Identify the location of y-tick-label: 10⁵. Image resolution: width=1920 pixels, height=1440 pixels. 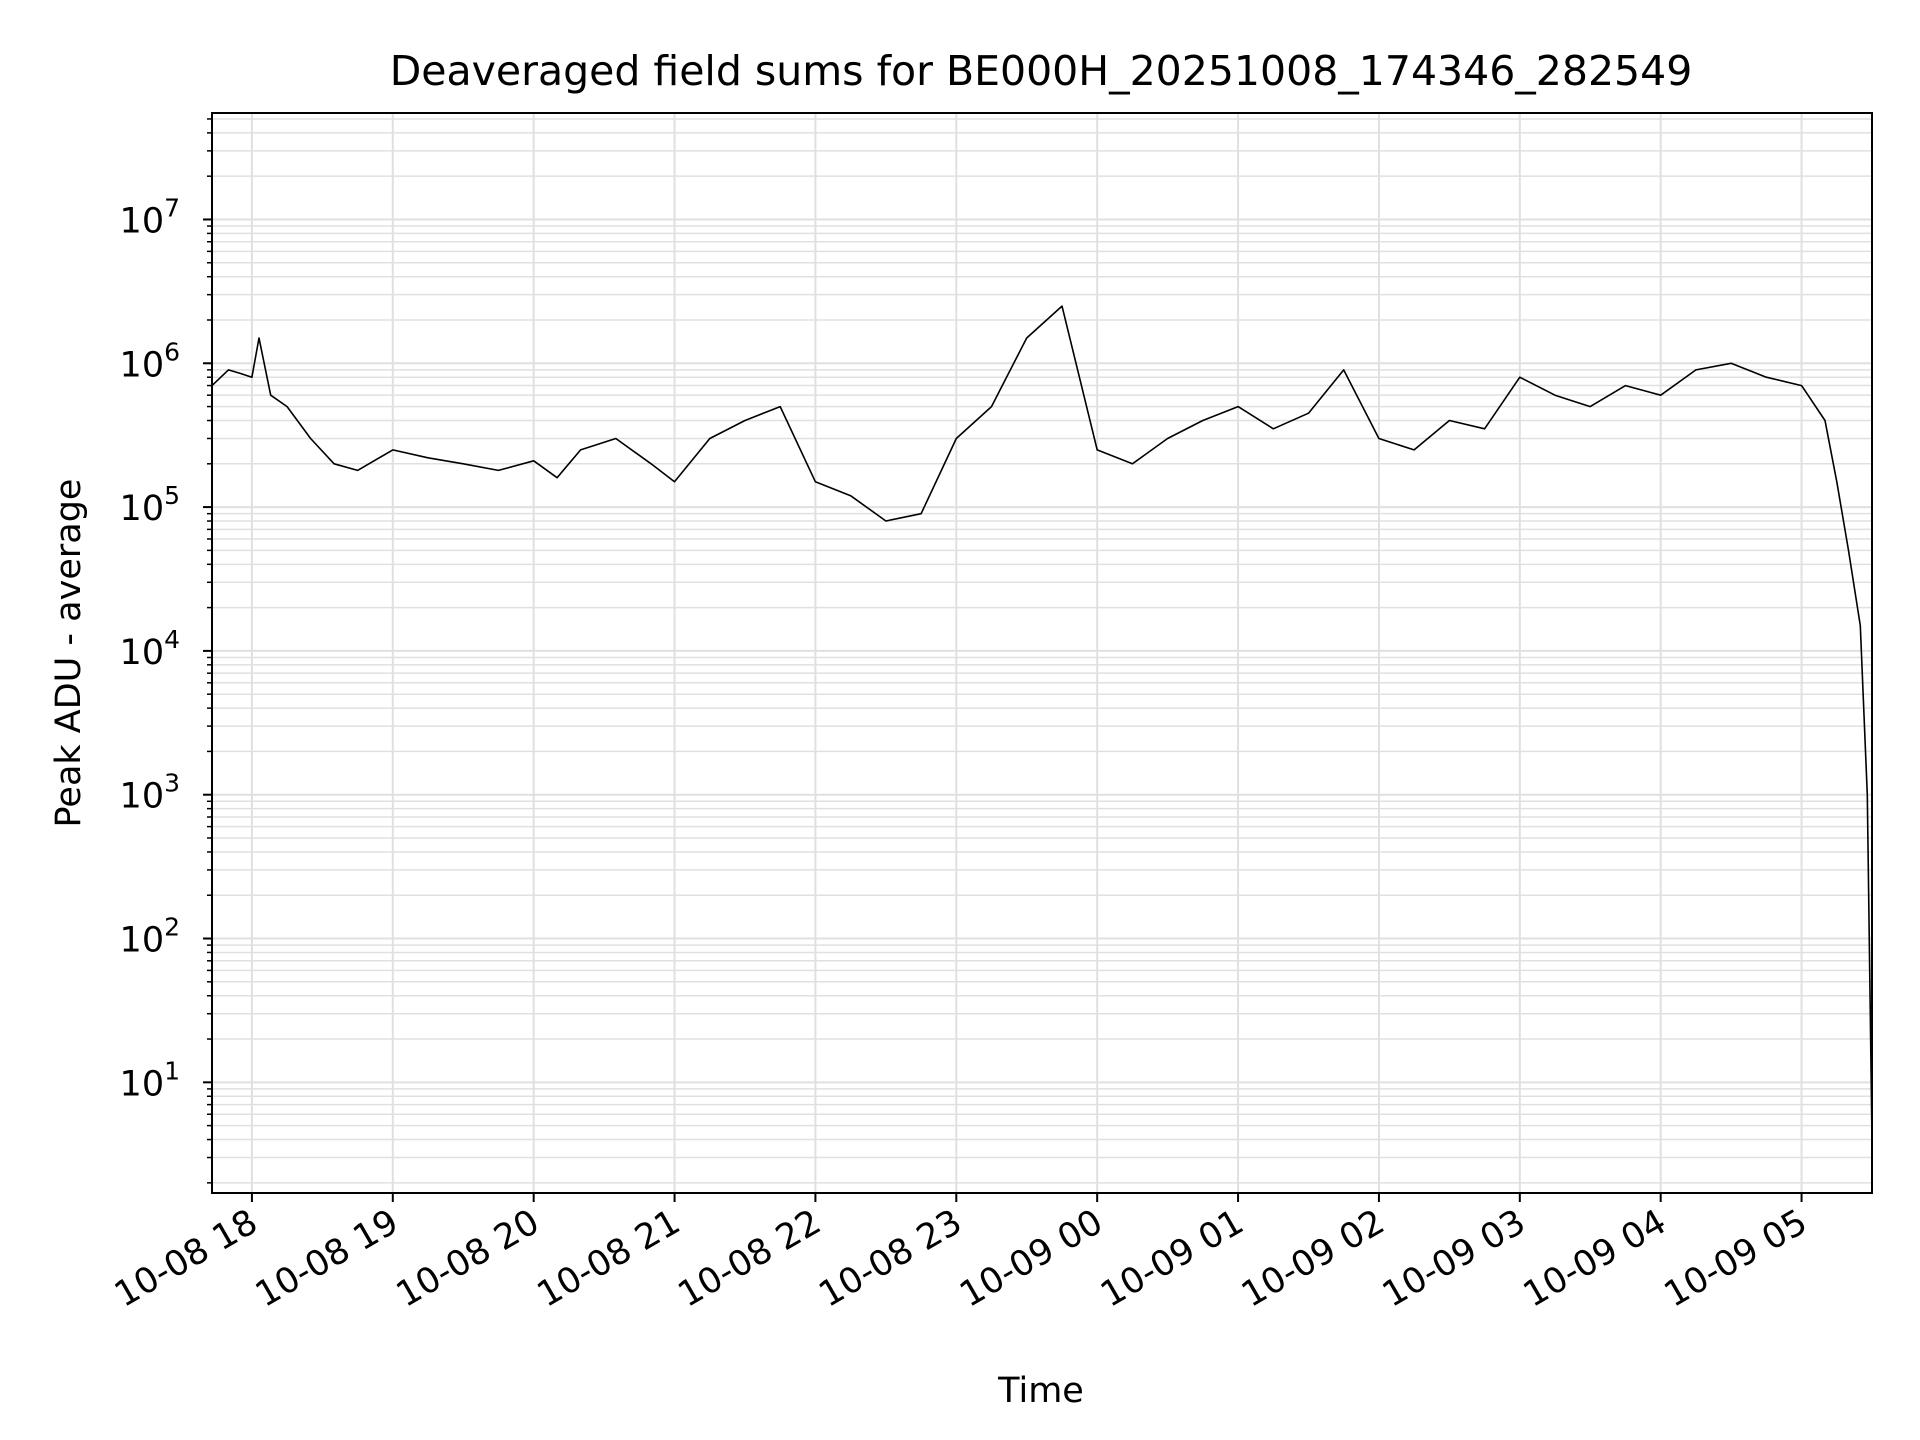
(150, 505).